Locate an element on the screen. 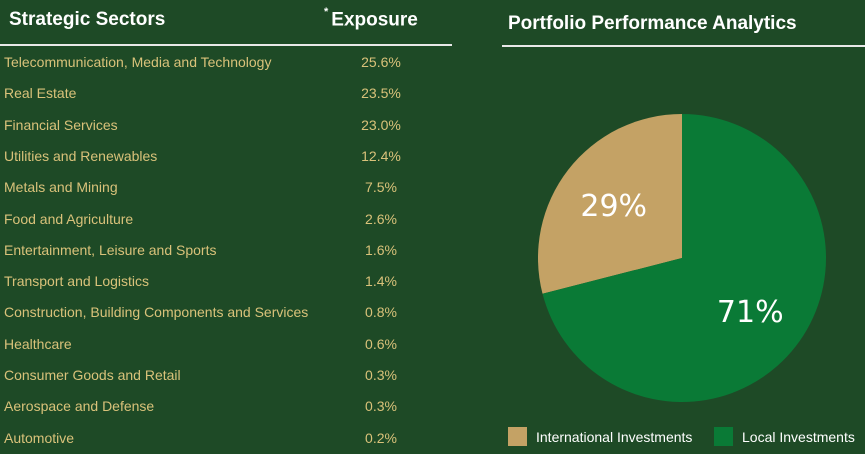 This screenshot has height=454, width=865. pie-data-label: 29% is located at coordinates (613, 206).